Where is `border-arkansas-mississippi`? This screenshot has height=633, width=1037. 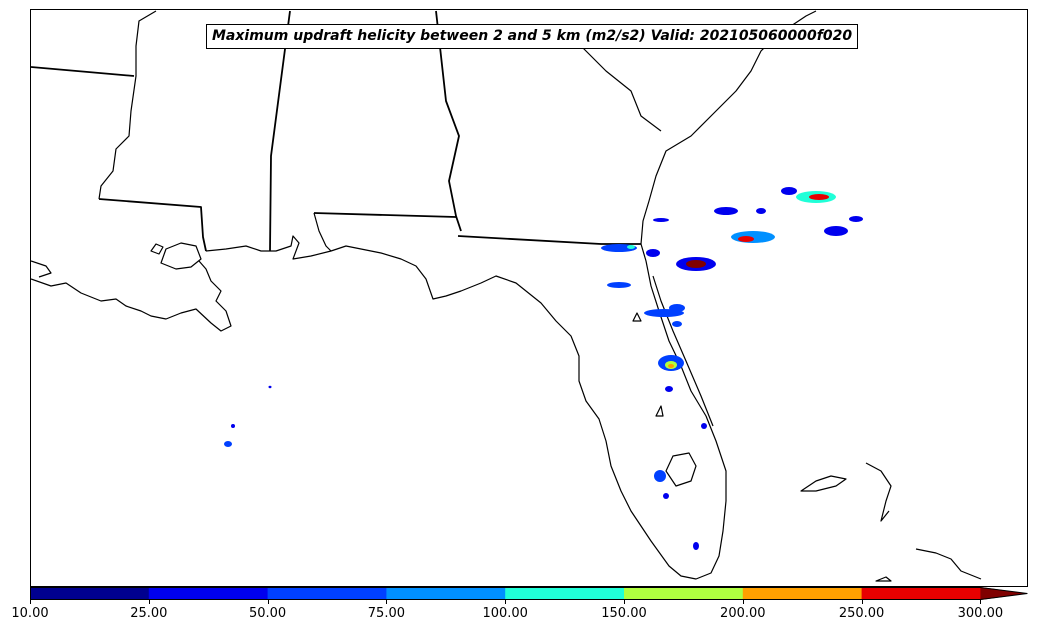 border-arkansas-mississippi is located at coordinates (82, 71).